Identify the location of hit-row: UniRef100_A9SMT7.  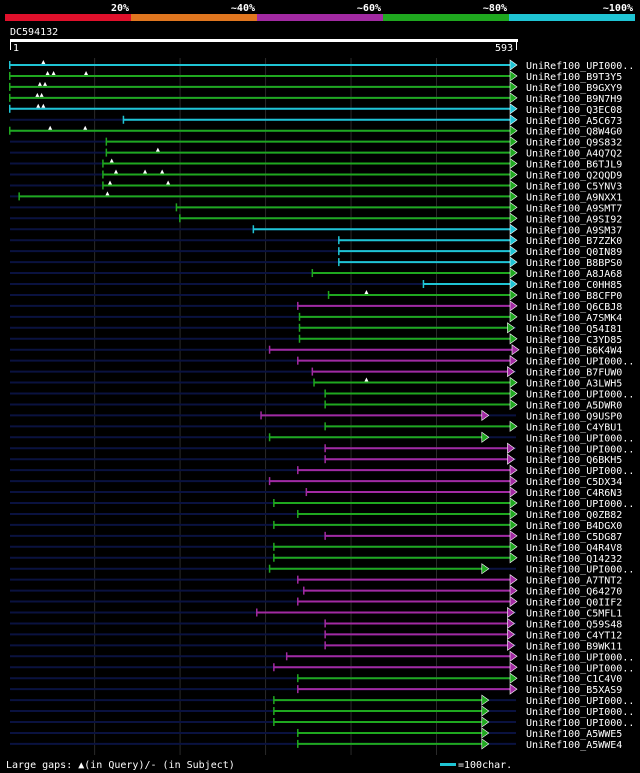
(316, 207).